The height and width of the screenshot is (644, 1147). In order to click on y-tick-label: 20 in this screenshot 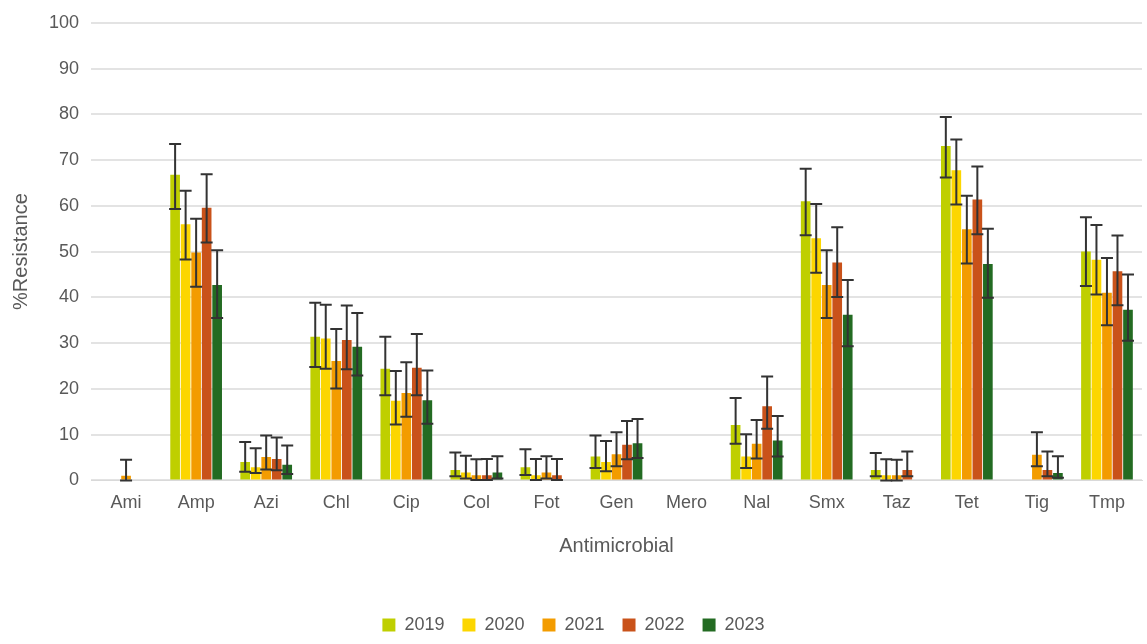, I will do `click(69, 387)`.